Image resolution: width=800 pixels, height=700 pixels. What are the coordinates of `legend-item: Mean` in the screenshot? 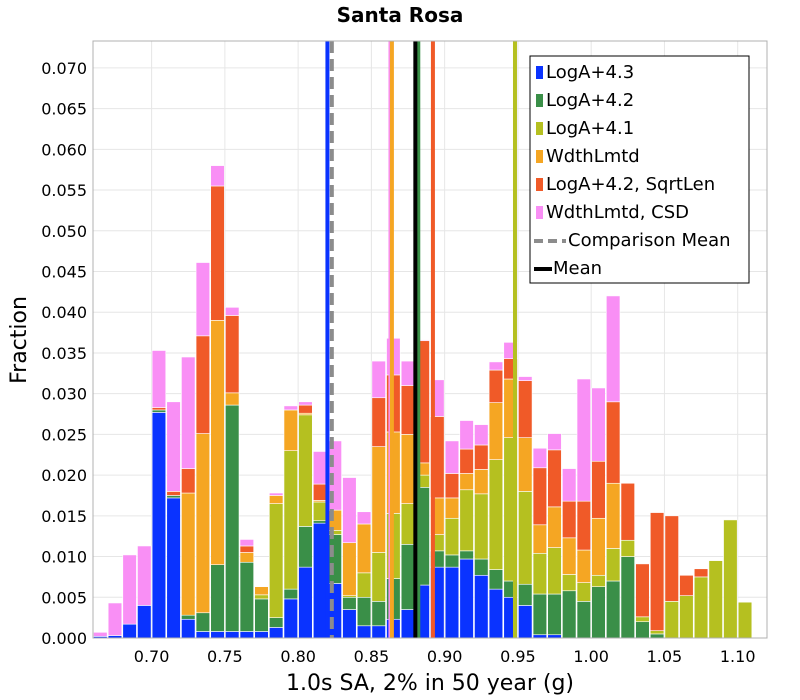 It's located at (568, 268).